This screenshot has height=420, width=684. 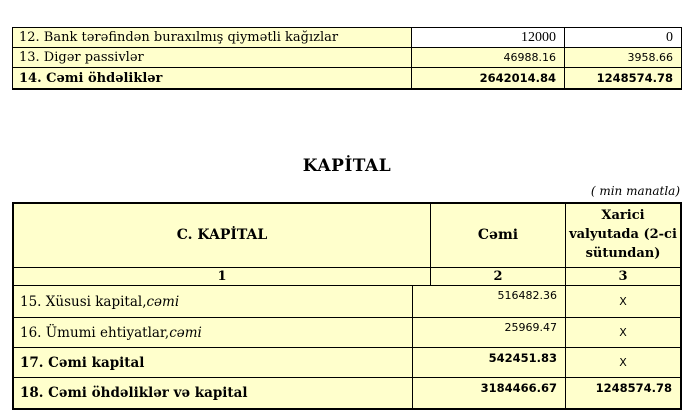 What do you see at coordinates (623, 236) in the screenshot?
I see `header-foreign-currency: Xarici valyutada (2-ci sütundan)` at bounding box center [623, 236].